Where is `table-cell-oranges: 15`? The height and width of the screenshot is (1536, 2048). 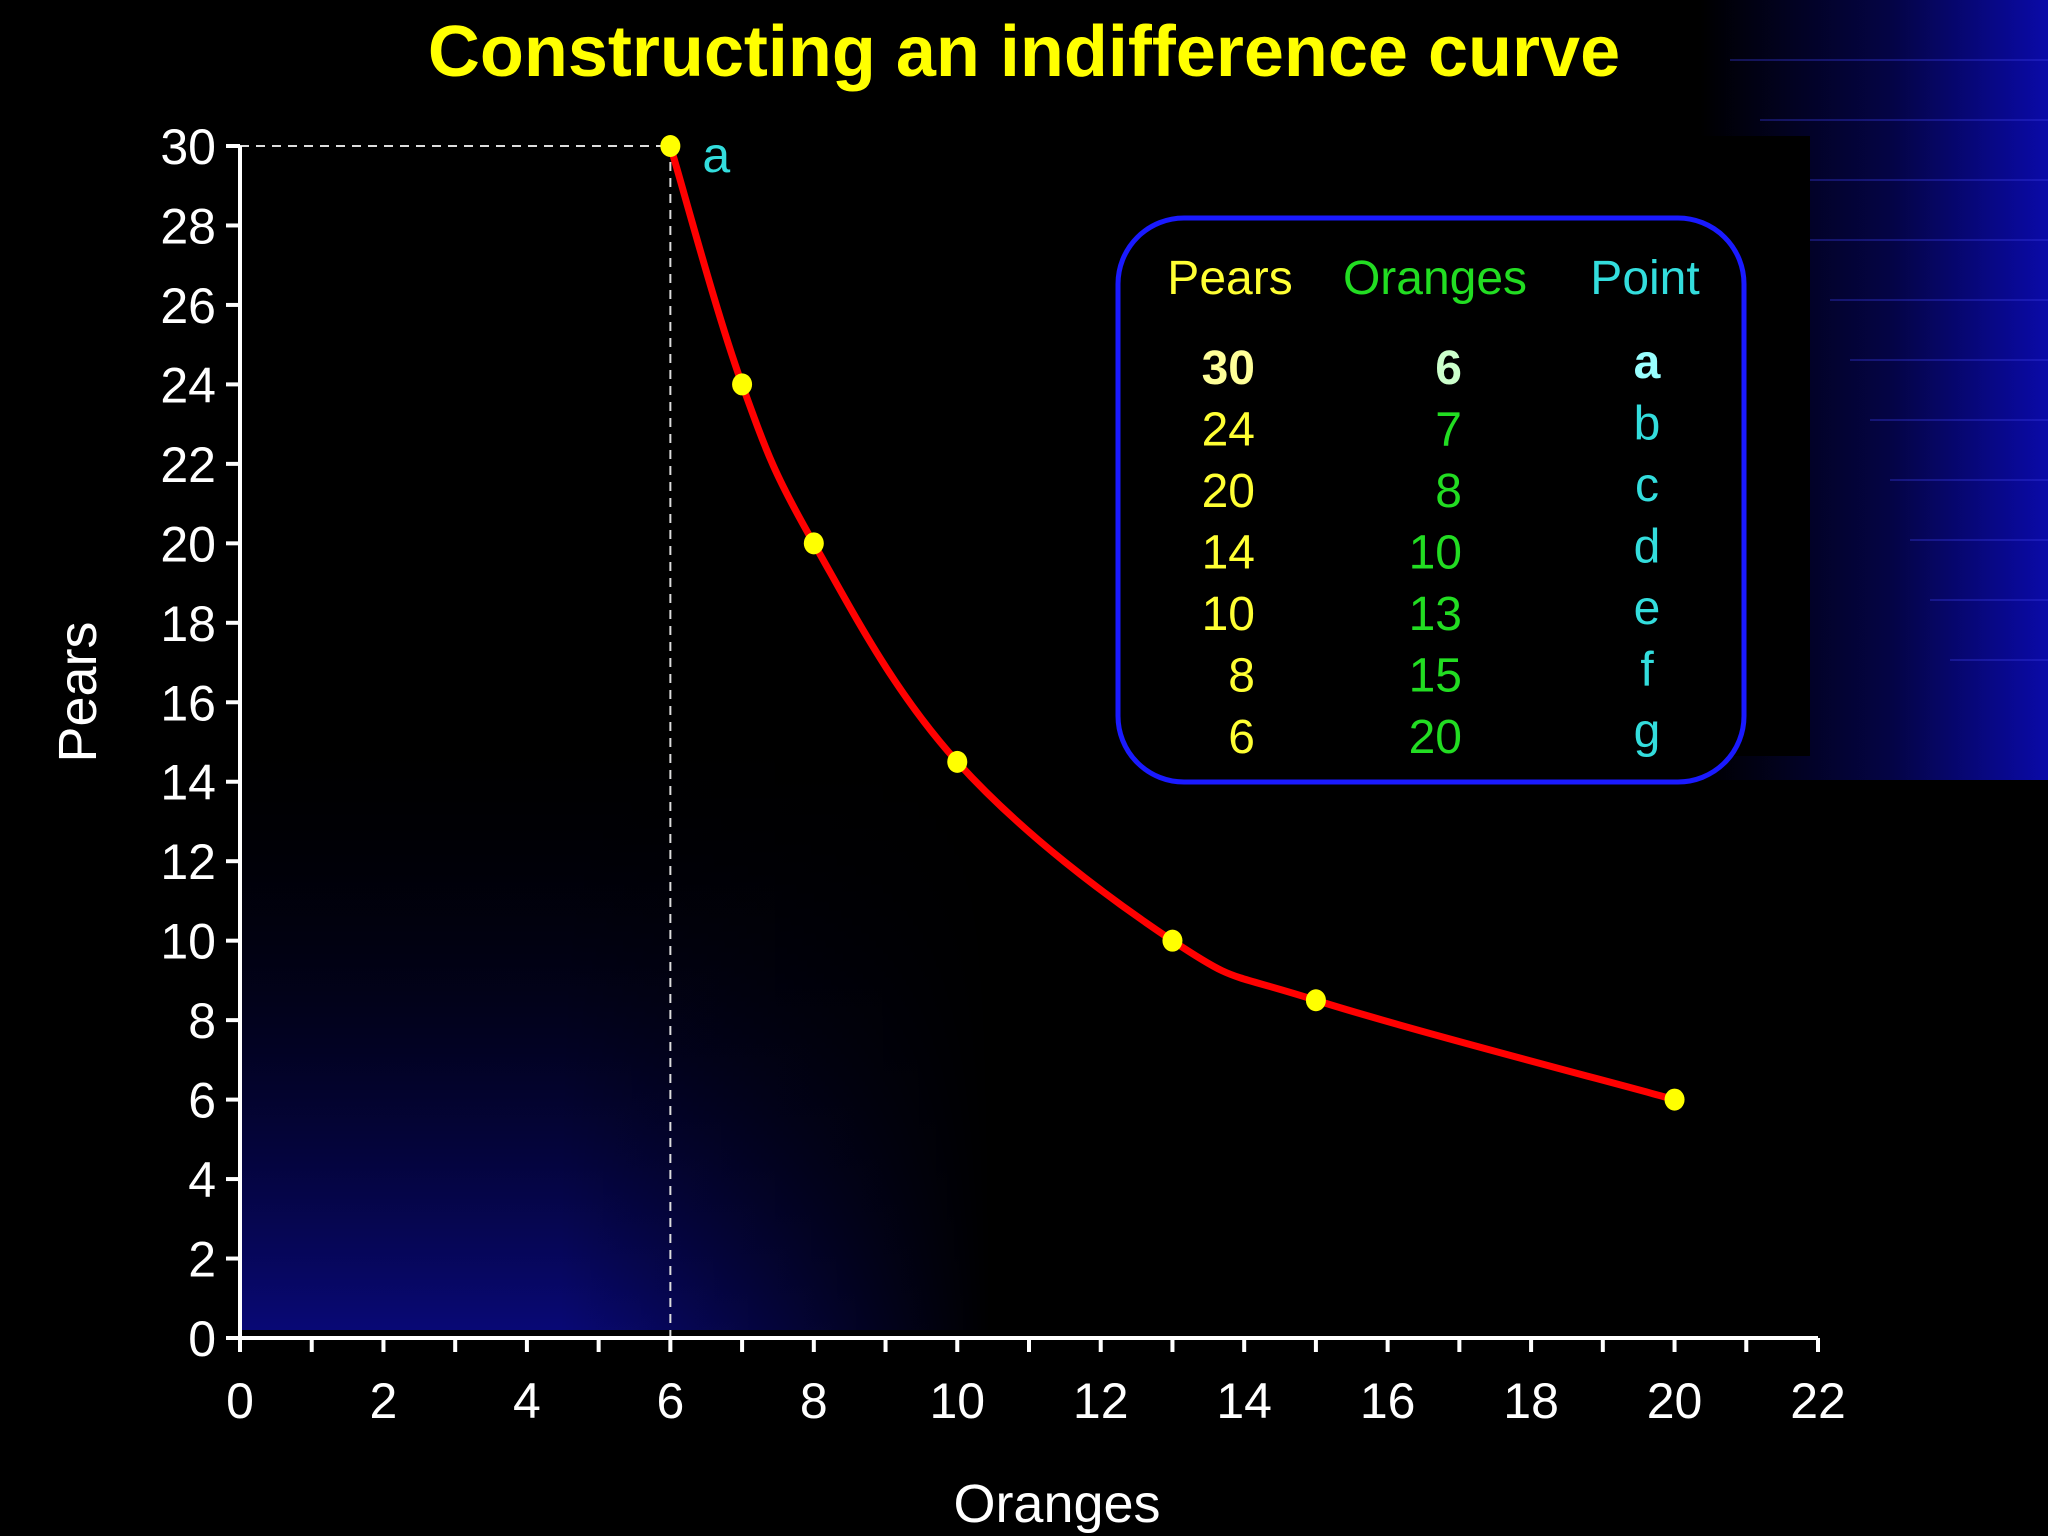
table-cell-oranges: 15 is located at coordinates (1435, 676).